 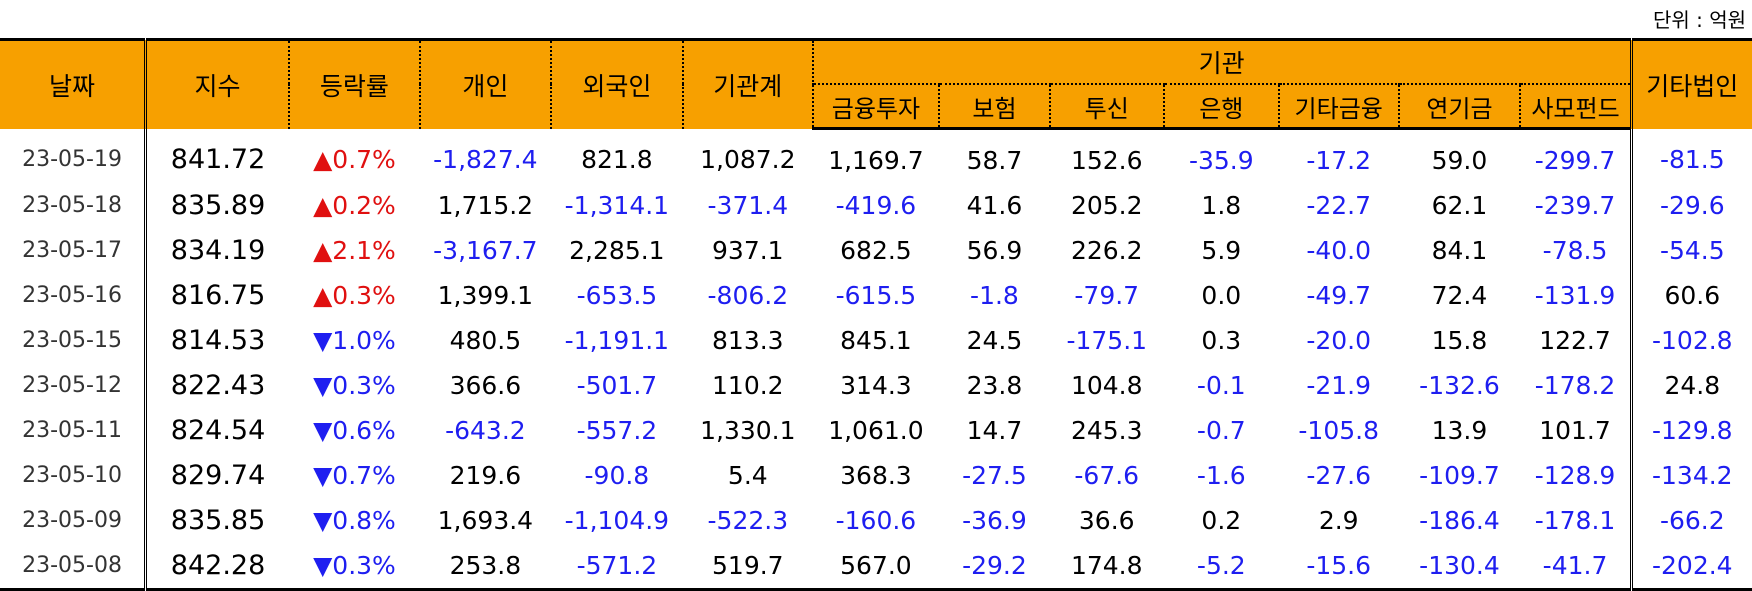 I want to click on cell-foreign: -653.5, so click(x=617, y=295).